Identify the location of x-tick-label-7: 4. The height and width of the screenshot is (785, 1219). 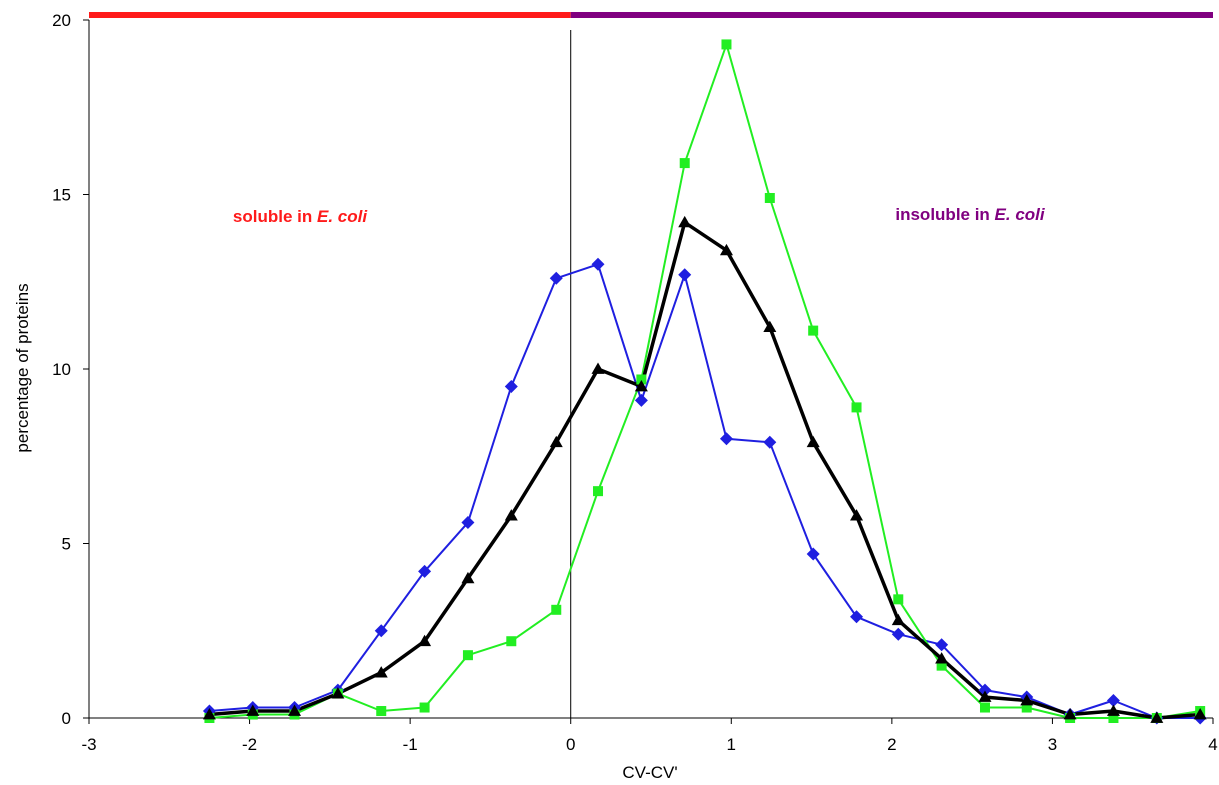
(1212, 744).